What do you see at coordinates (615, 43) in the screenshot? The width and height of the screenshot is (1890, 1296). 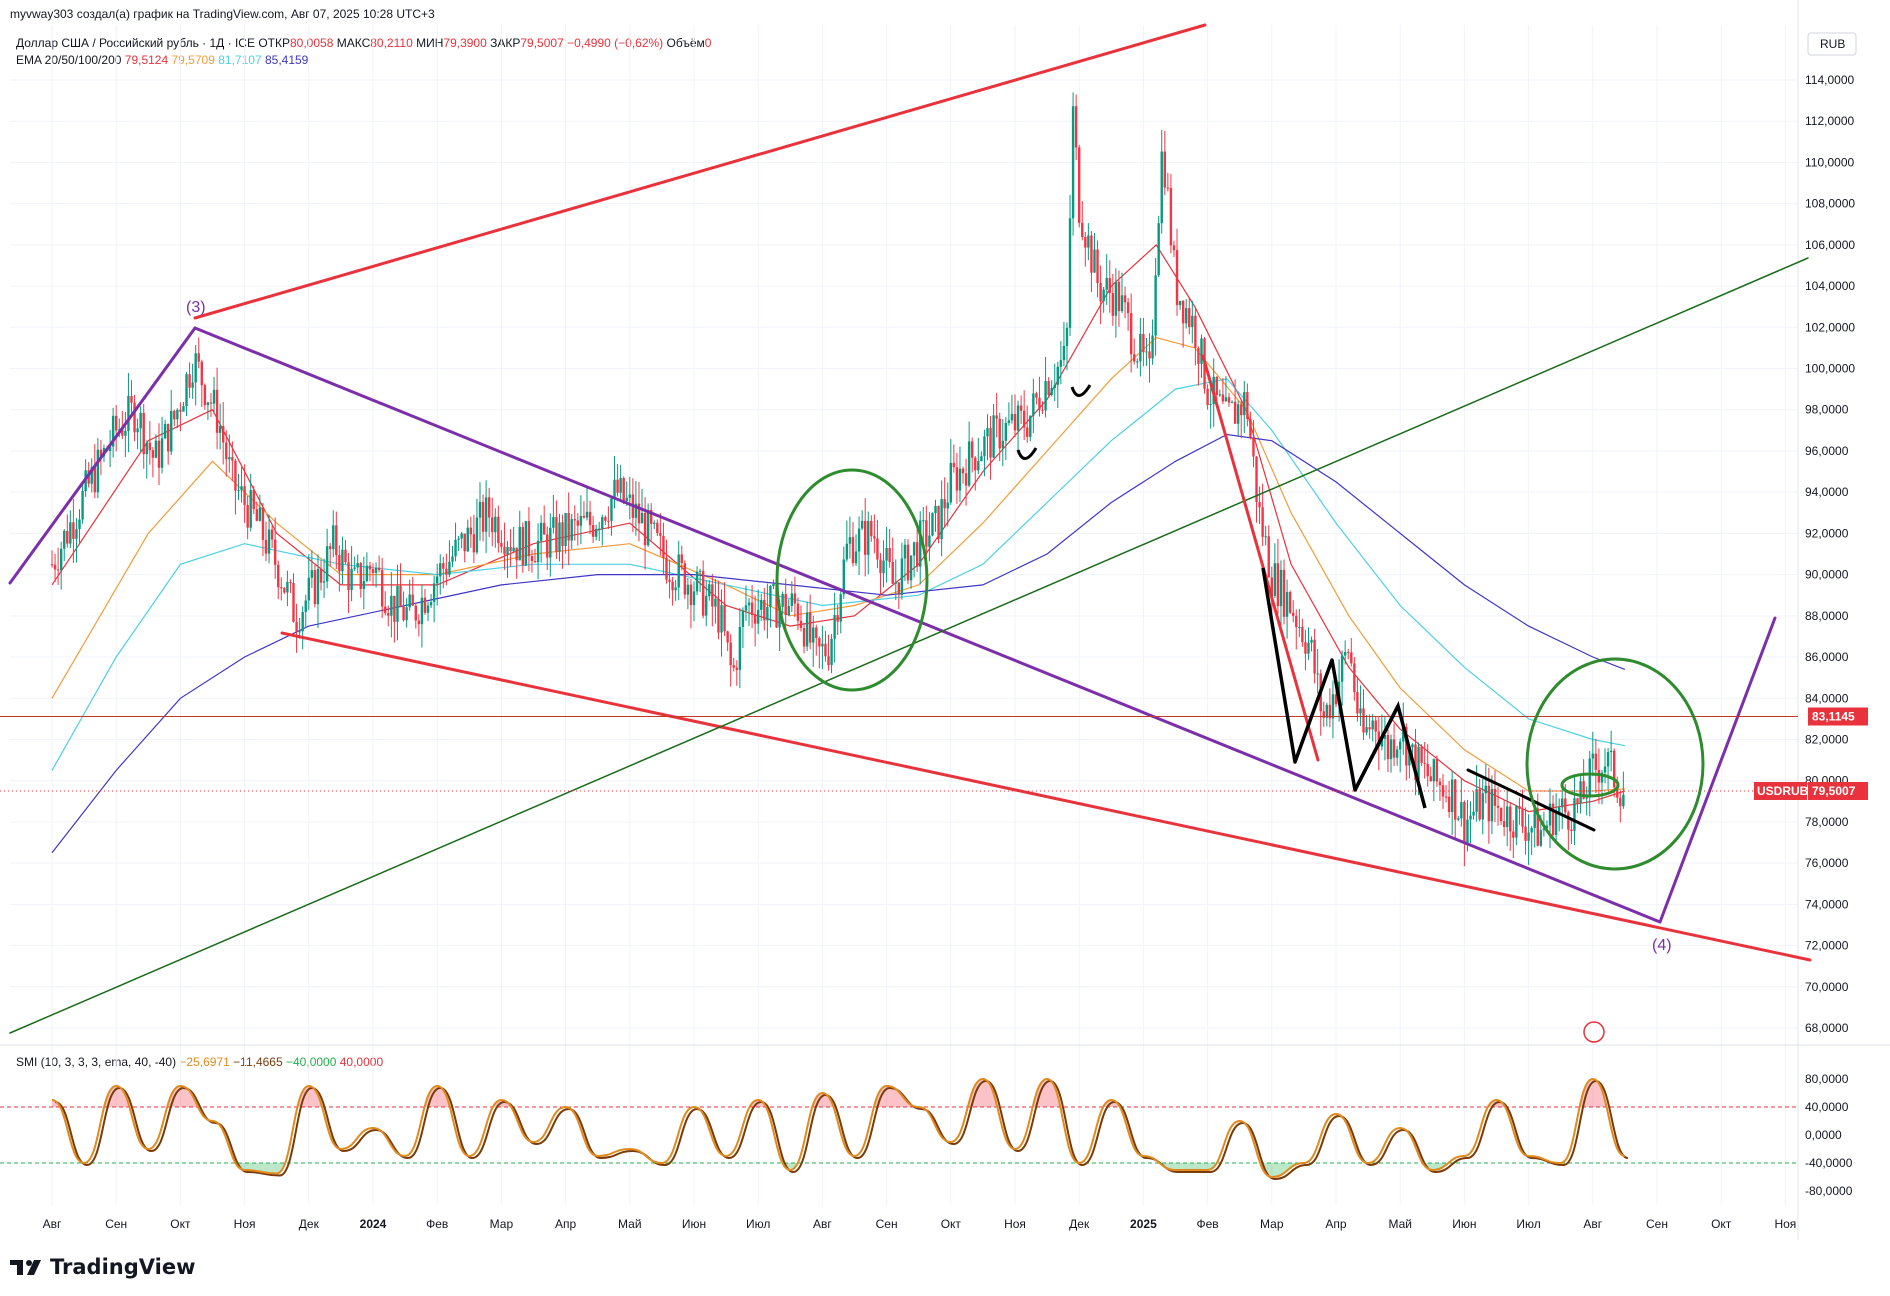 I see `change-value: −0,4990 (−0,62%)` at bounding box center [615, 43].